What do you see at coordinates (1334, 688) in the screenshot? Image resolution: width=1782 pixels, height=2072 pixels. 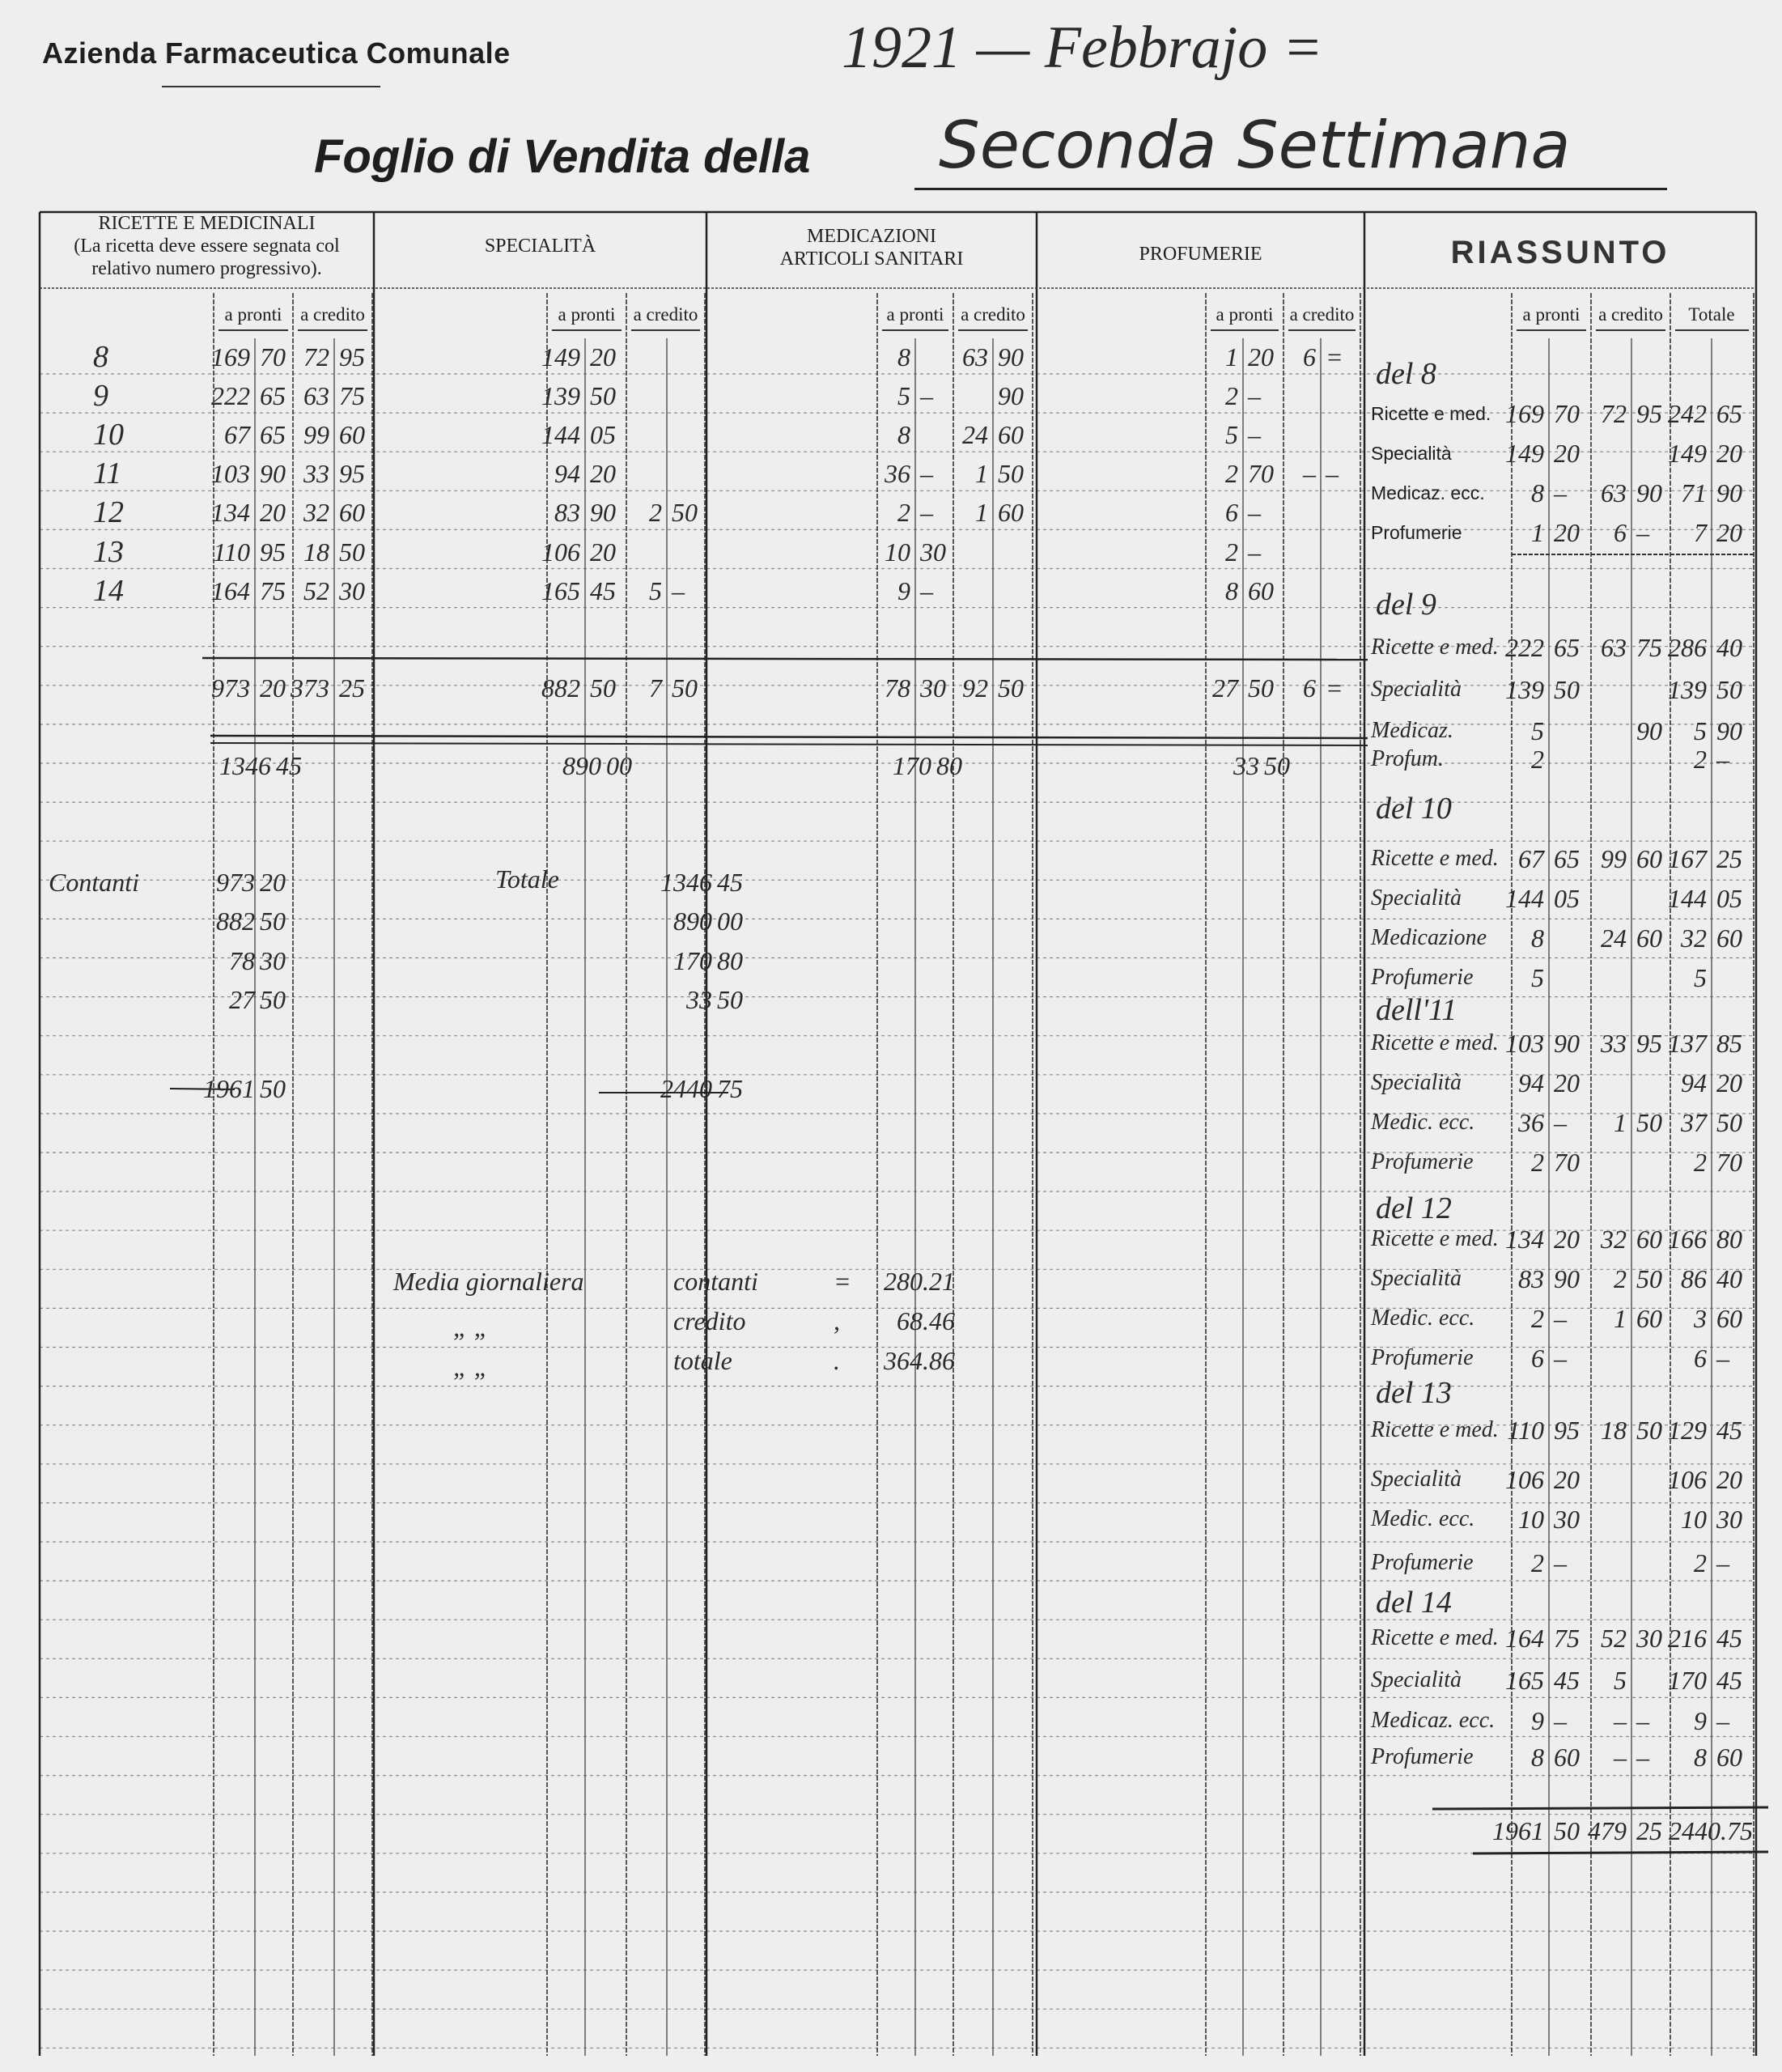 I see `column-total-centesimi: =` at bounding box center [1334, 688].